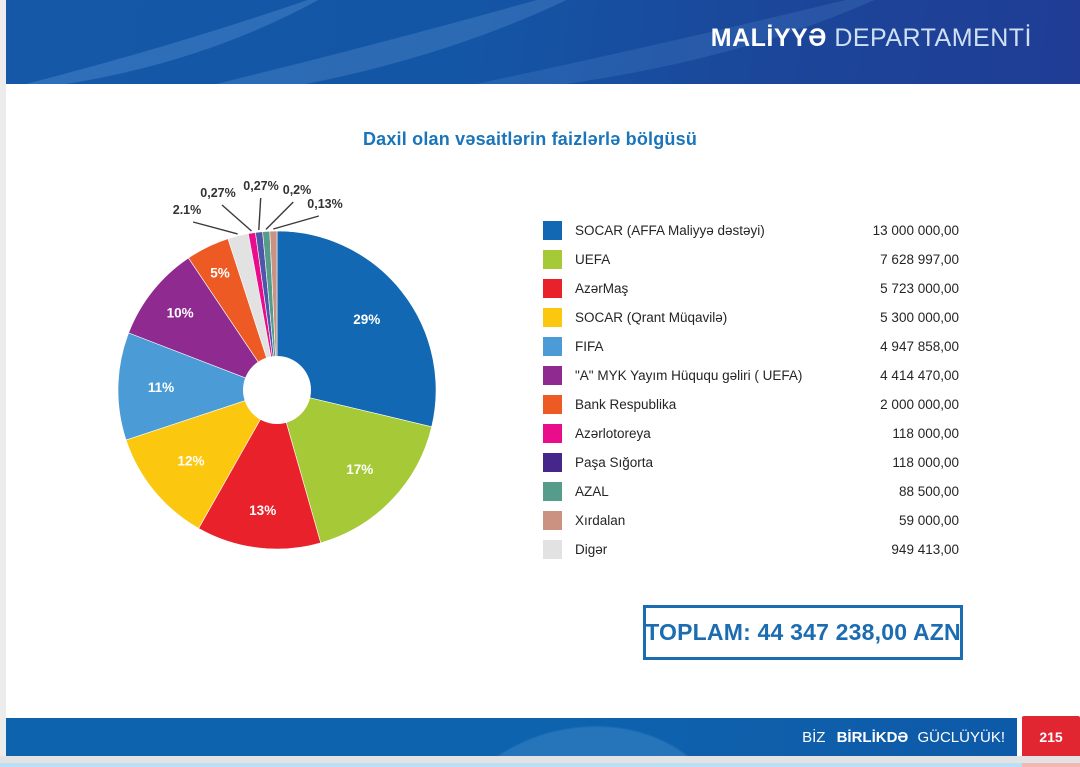 This screenshot has width=1080, height=767. I want to click on footer-slogan-bold: BİRLİKDƏ, so click(872, 737).